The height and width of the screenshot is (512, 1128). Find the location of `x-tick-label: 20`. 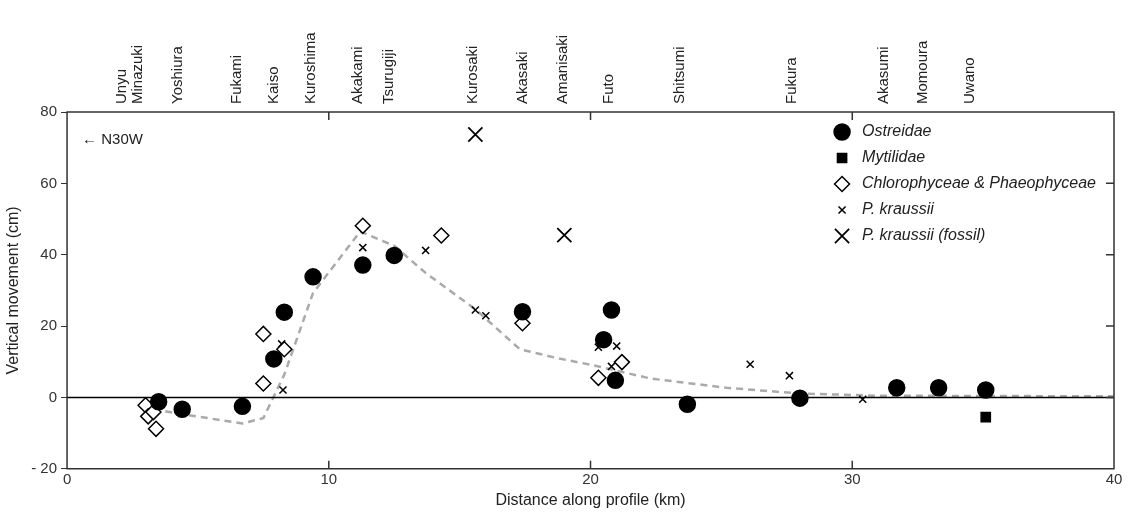

x-tick-label: 20 is located at coordinates (590, 478).